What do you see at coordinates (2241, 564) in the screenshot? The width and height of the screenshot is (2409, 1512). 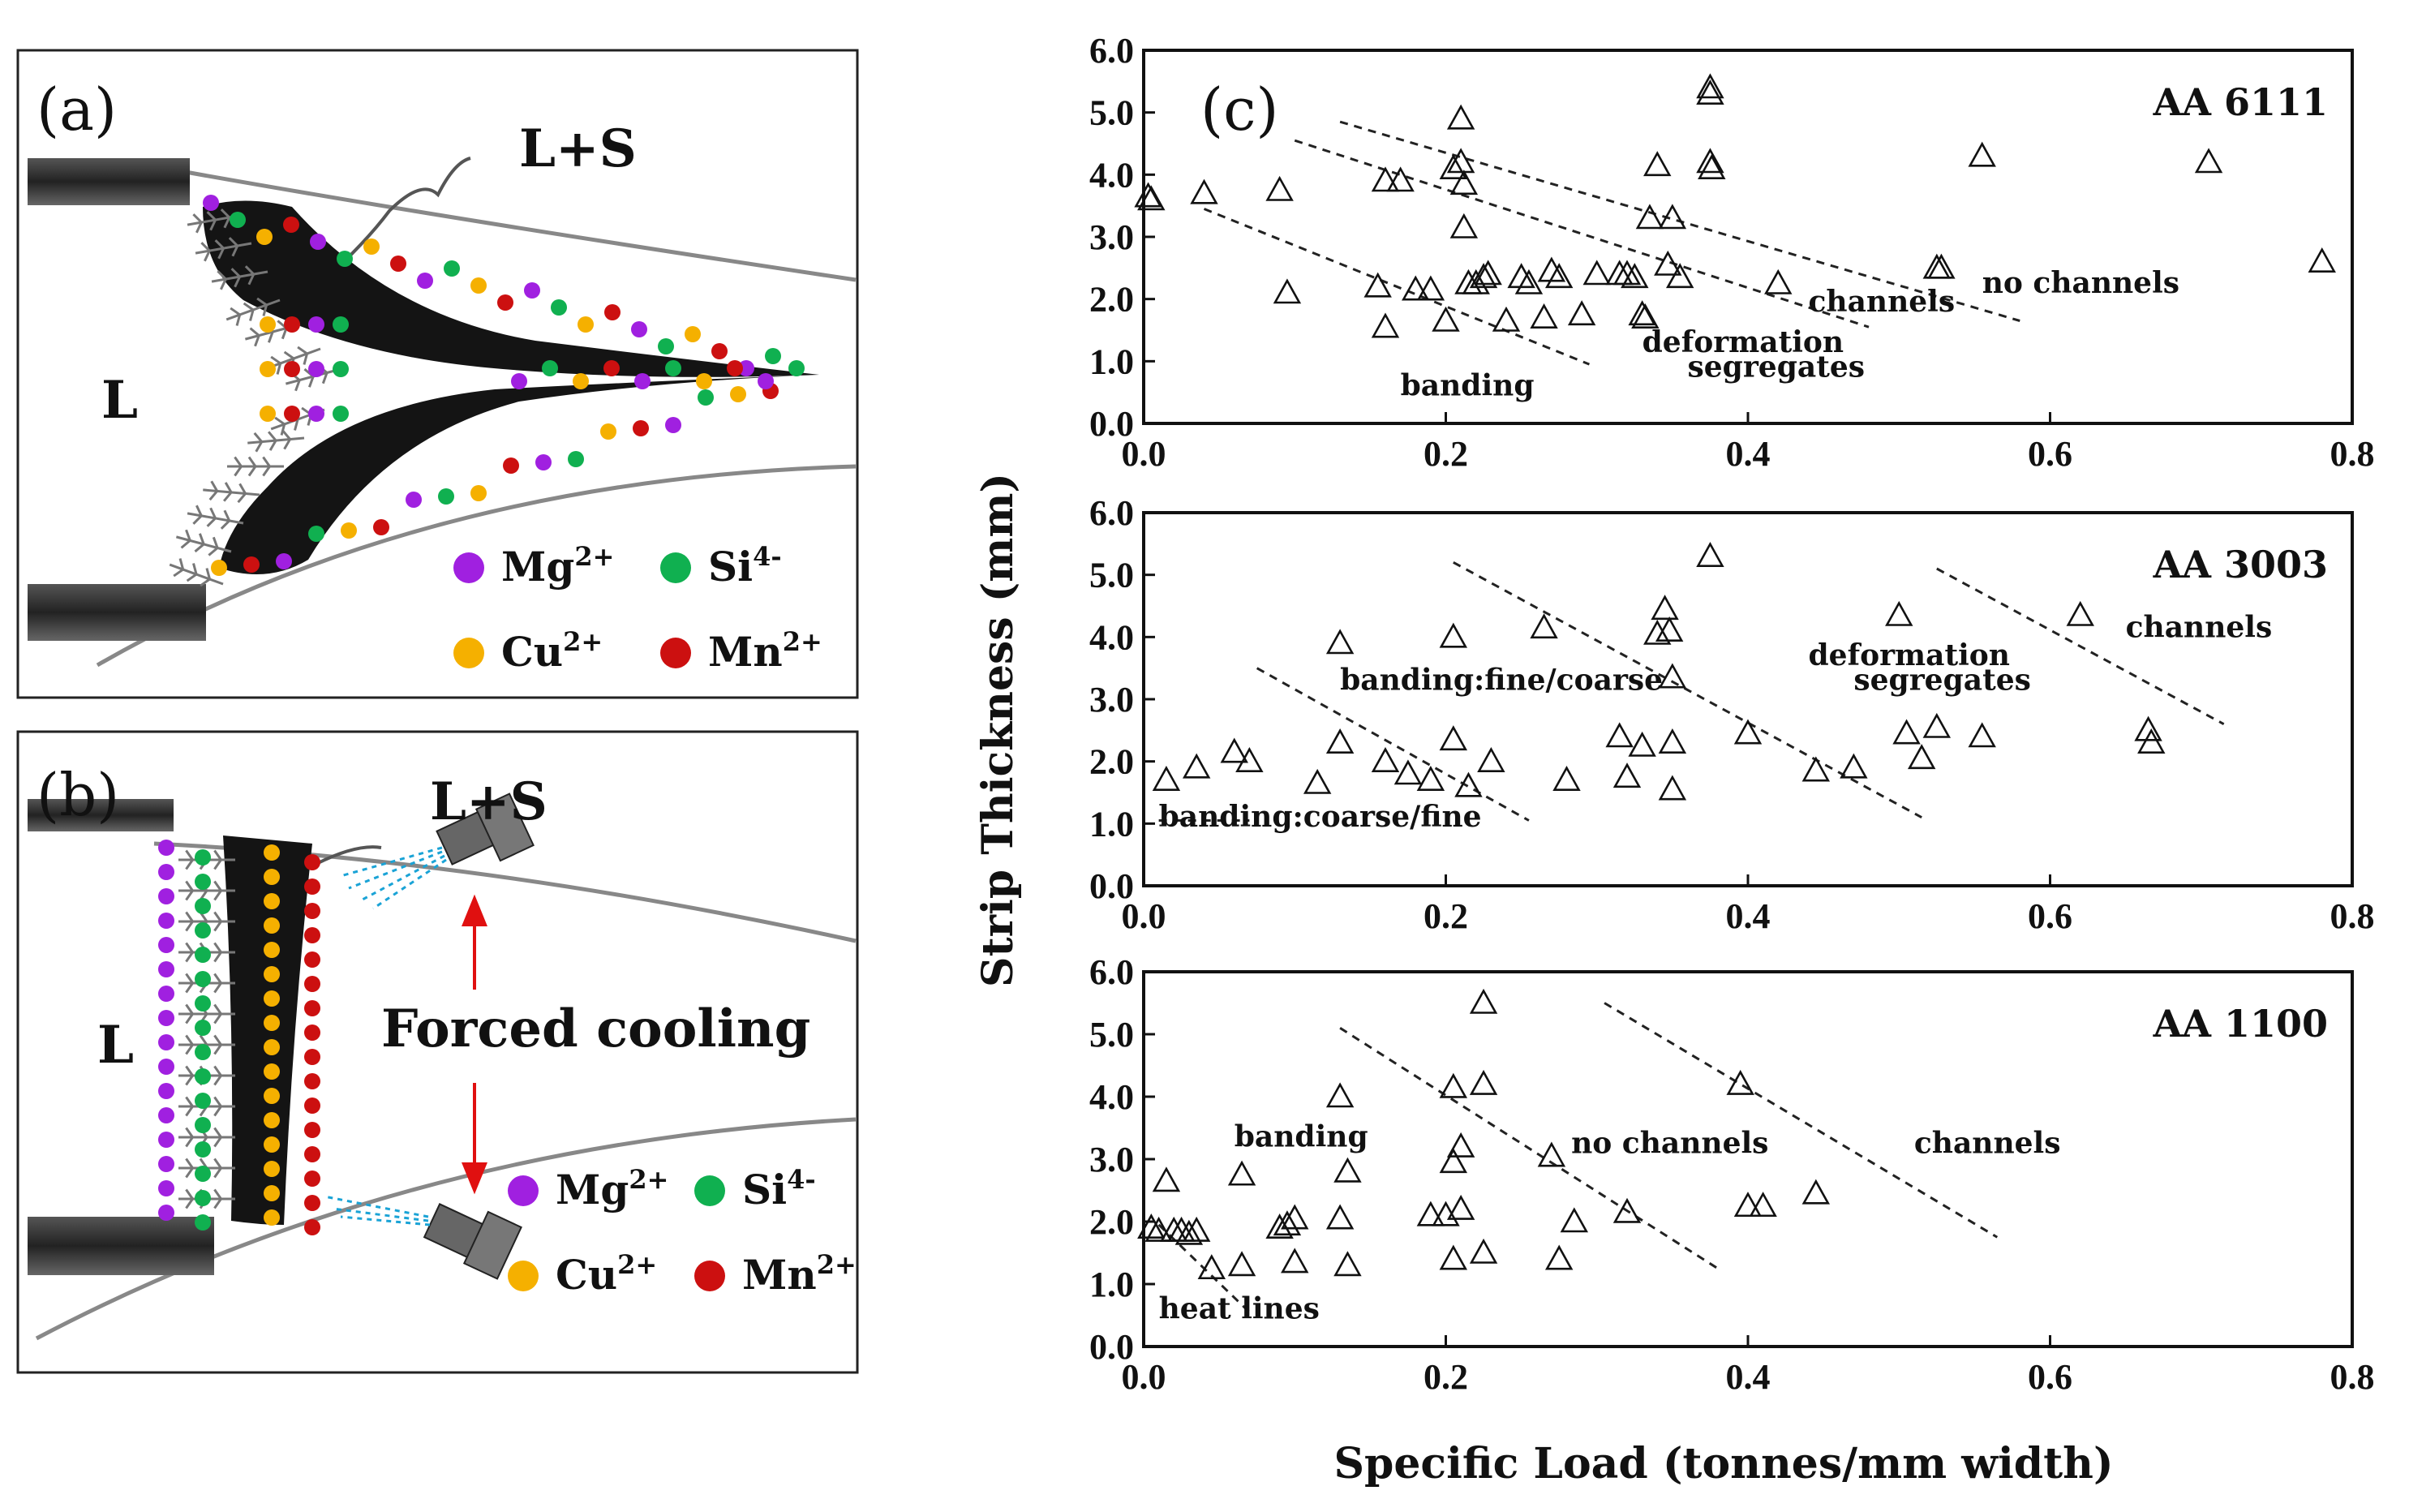 I see `chart-title: AA 3003` at bounding box center [2241, 564].